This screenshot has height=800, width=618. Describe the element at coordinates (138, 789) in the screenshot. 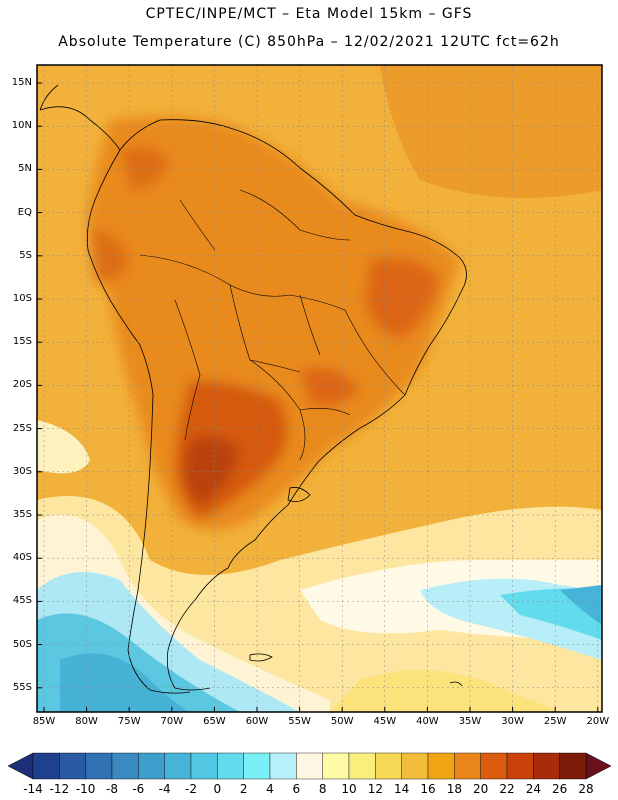

I see `colorbar-tick-label: -6` at that location.